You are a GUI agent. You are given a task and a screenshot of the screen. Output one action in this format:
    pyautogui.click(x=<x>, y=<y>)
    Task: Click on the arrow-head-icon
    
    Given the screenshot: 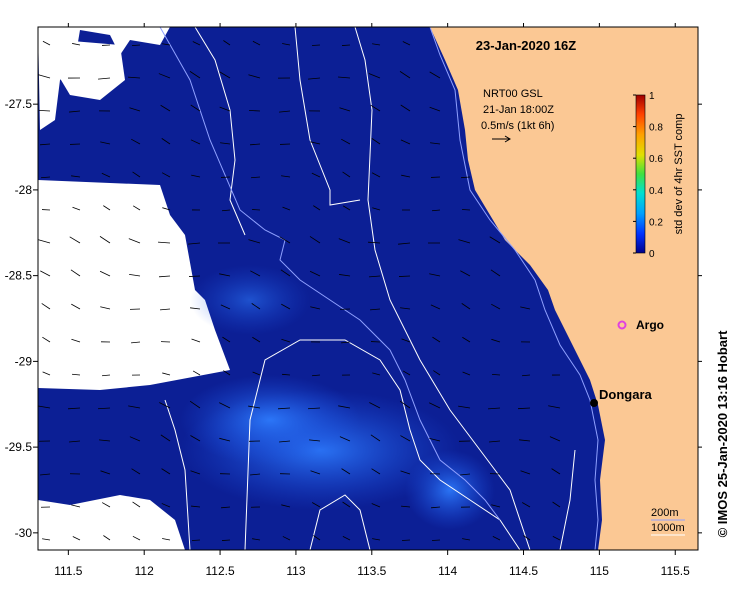 What is the action you would take?
    pyautogui.click(x=507, y=139)
    